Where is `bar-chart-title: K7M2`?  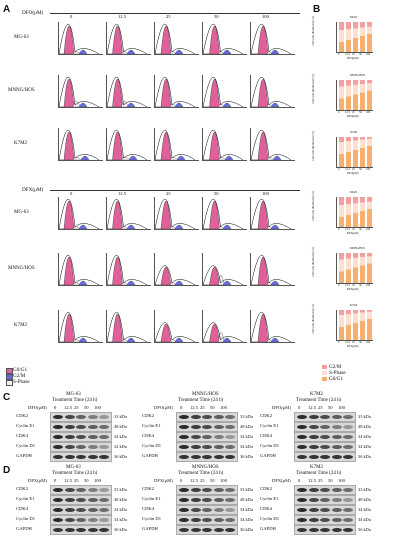 bar-chart-title: K7M2 is located at coordinates (354, 132).